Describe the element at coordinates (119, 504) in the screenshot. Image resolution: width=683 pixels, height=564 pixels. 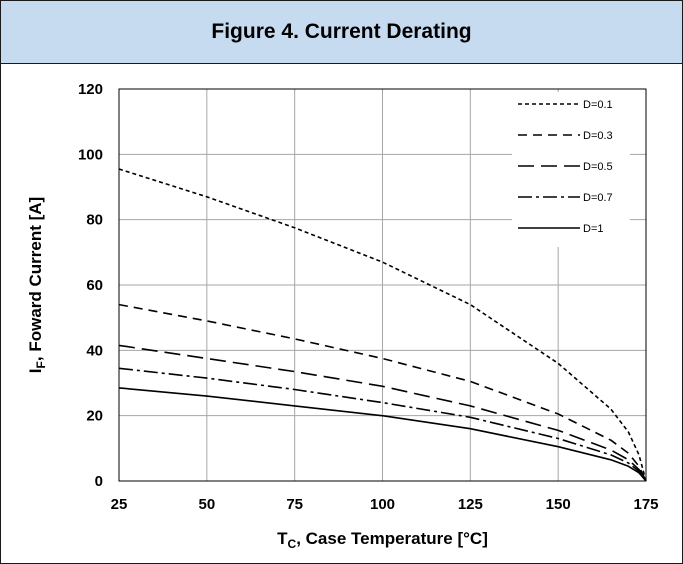
I see `x-tick-label: 25` at that location.